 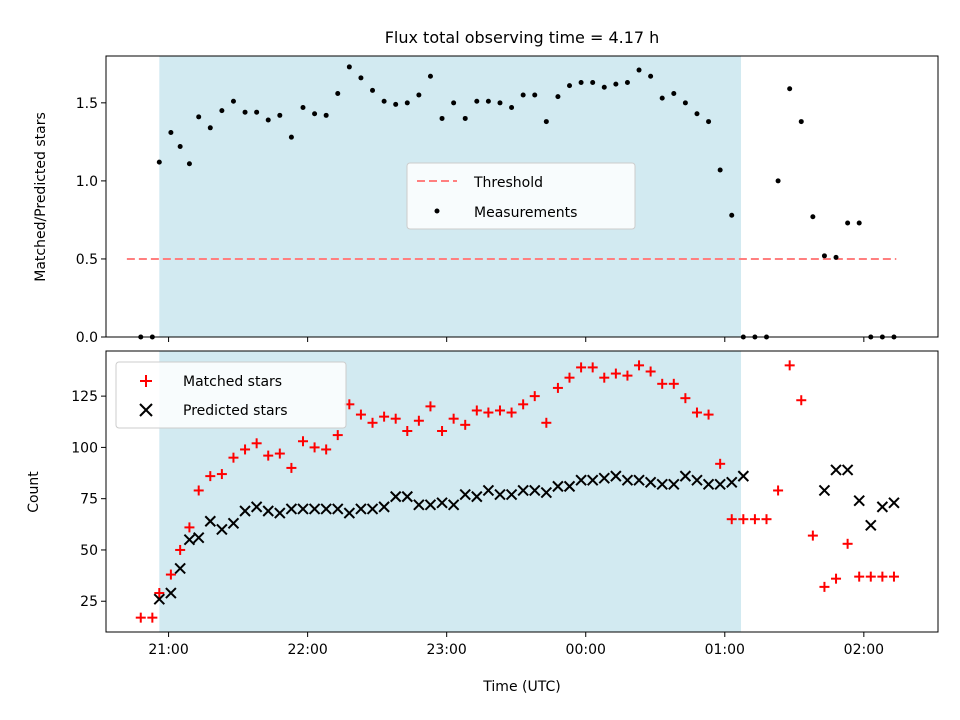 What do you see at coordinates (87, 260) in the screenshot?
I see `top-y-tick-label: 0.5` at bounding box center [87, 260].